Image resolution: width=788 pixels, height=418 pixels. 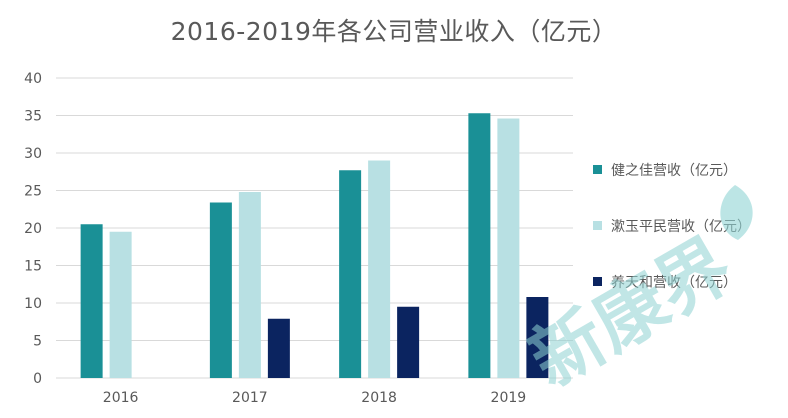 What do you see at coordinates (37, 342) in the screenshot?
I see `y-tick-label: 5` at bounding box center [37, 342].